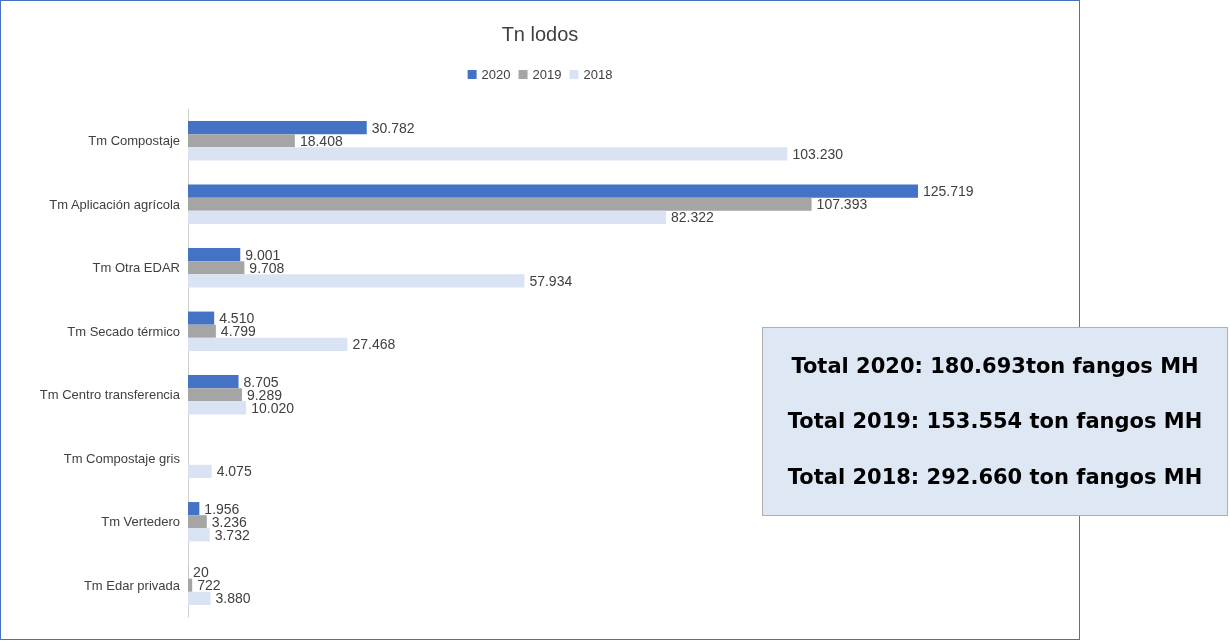 The image size is (1230, 643). I want to click on data-label: 82.322, so click(693, 217).